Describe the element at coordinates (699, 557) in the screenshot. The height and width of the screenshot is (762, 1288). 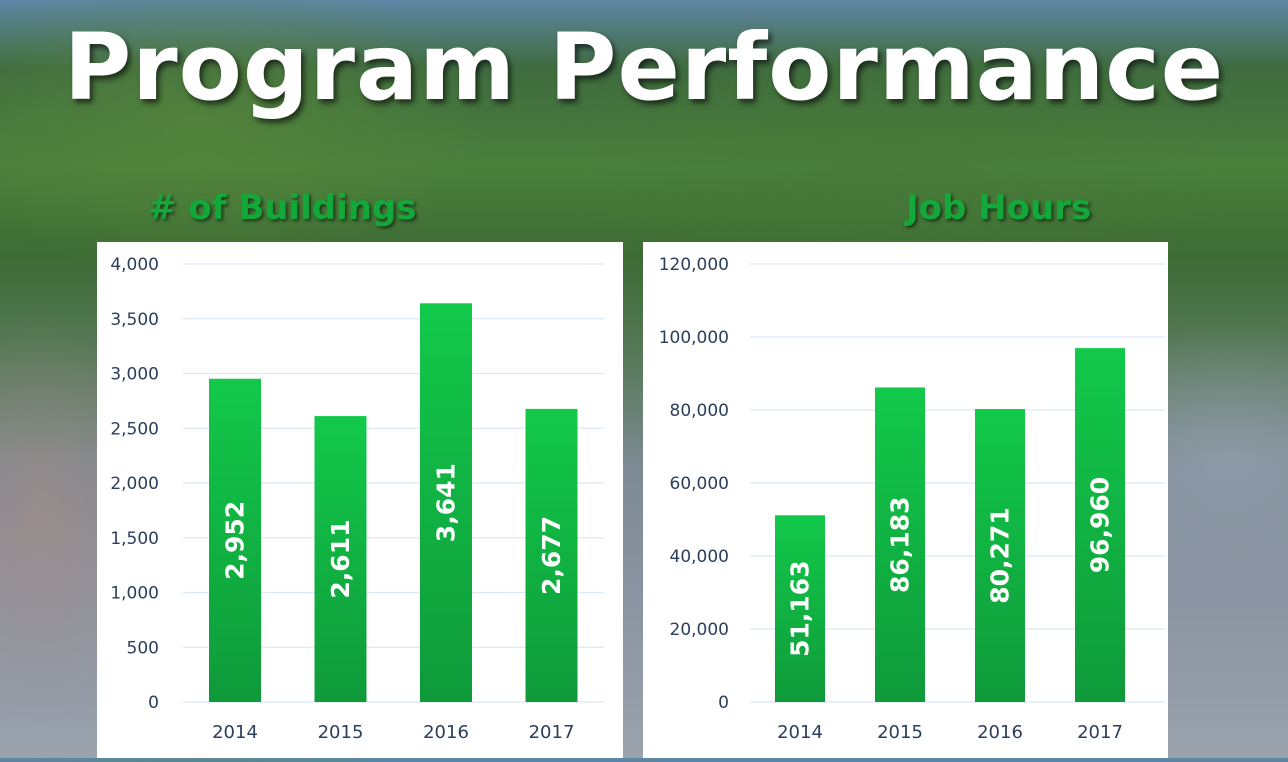
I see `y-tick-label: 40,000` at that location.